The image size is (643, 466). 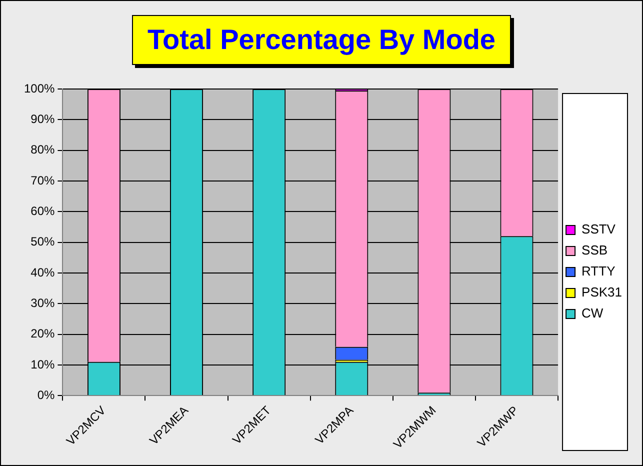 What do you see at coordinates (321, 40) in the screenshot?
I see `chart-title: Total Percentage By Mode` at bounding box center [321, 40].